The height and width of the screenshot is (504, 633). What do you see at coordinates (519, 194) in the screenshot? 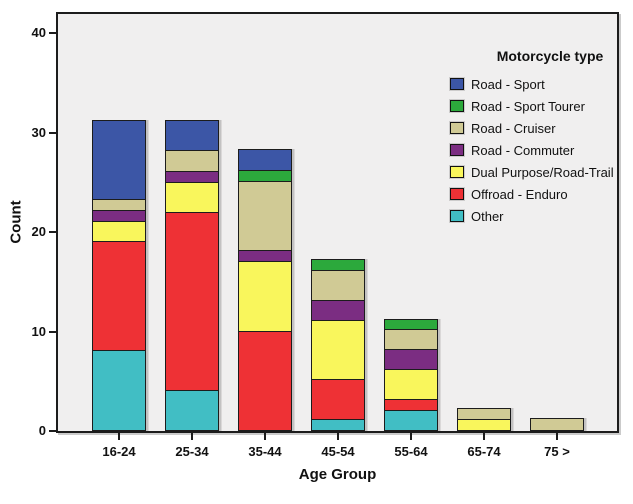
I see `legend-item-label: Offroad - Enduro` at bounding box center [519, 194].